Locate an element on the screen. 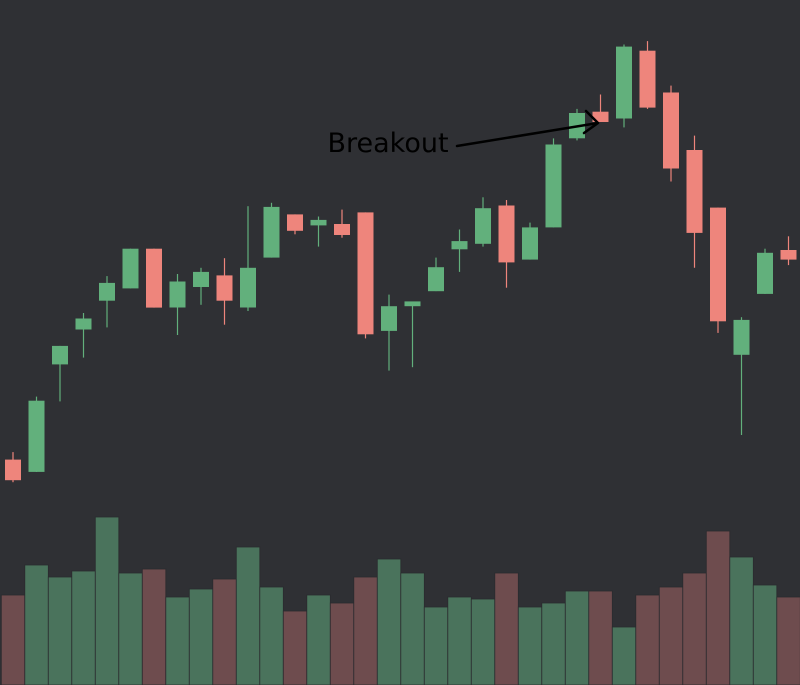 The height and width of the screenshot is (685, 800). breakout-annotation: Breakout is located at coordinates (463, 134).